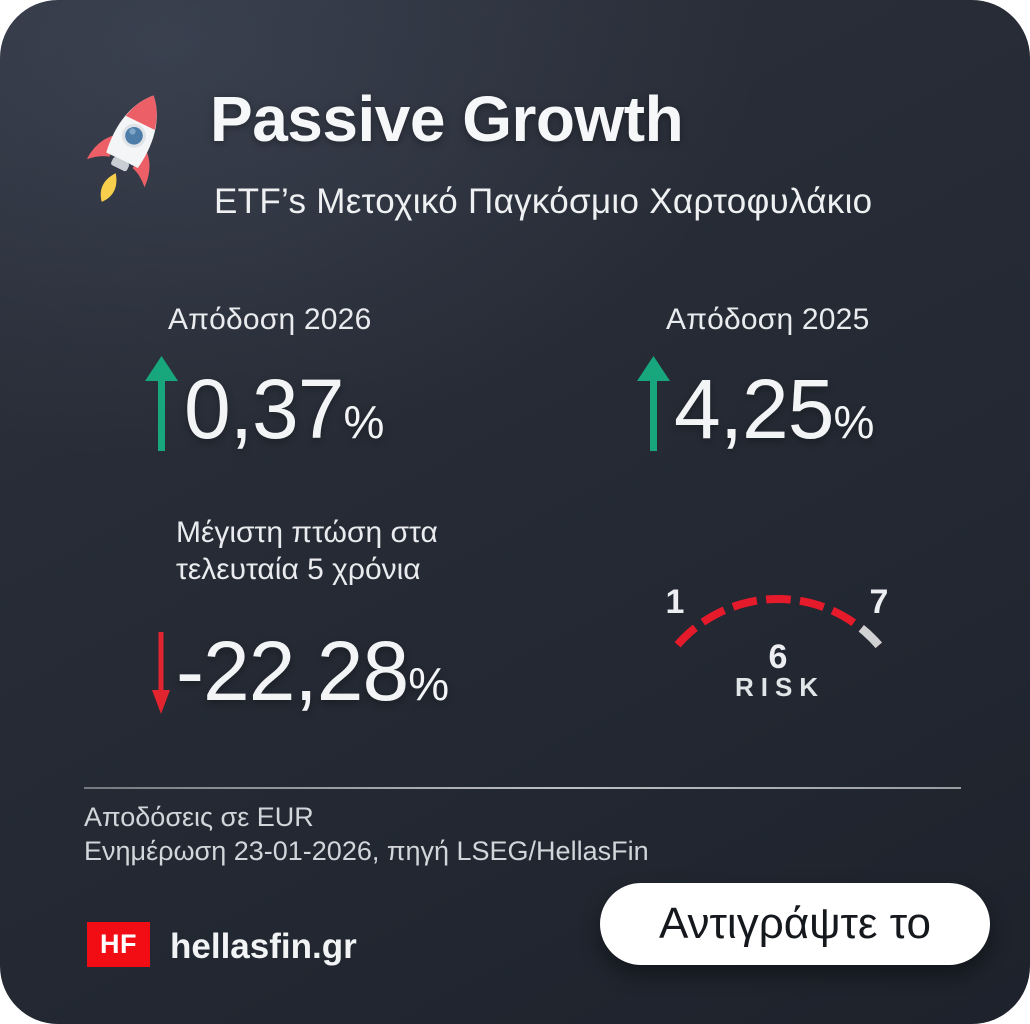  What do you see at coordinates (778, 621) in the screenshot?
I see `risk-gauge-arc` at bounding box center [778, 621].